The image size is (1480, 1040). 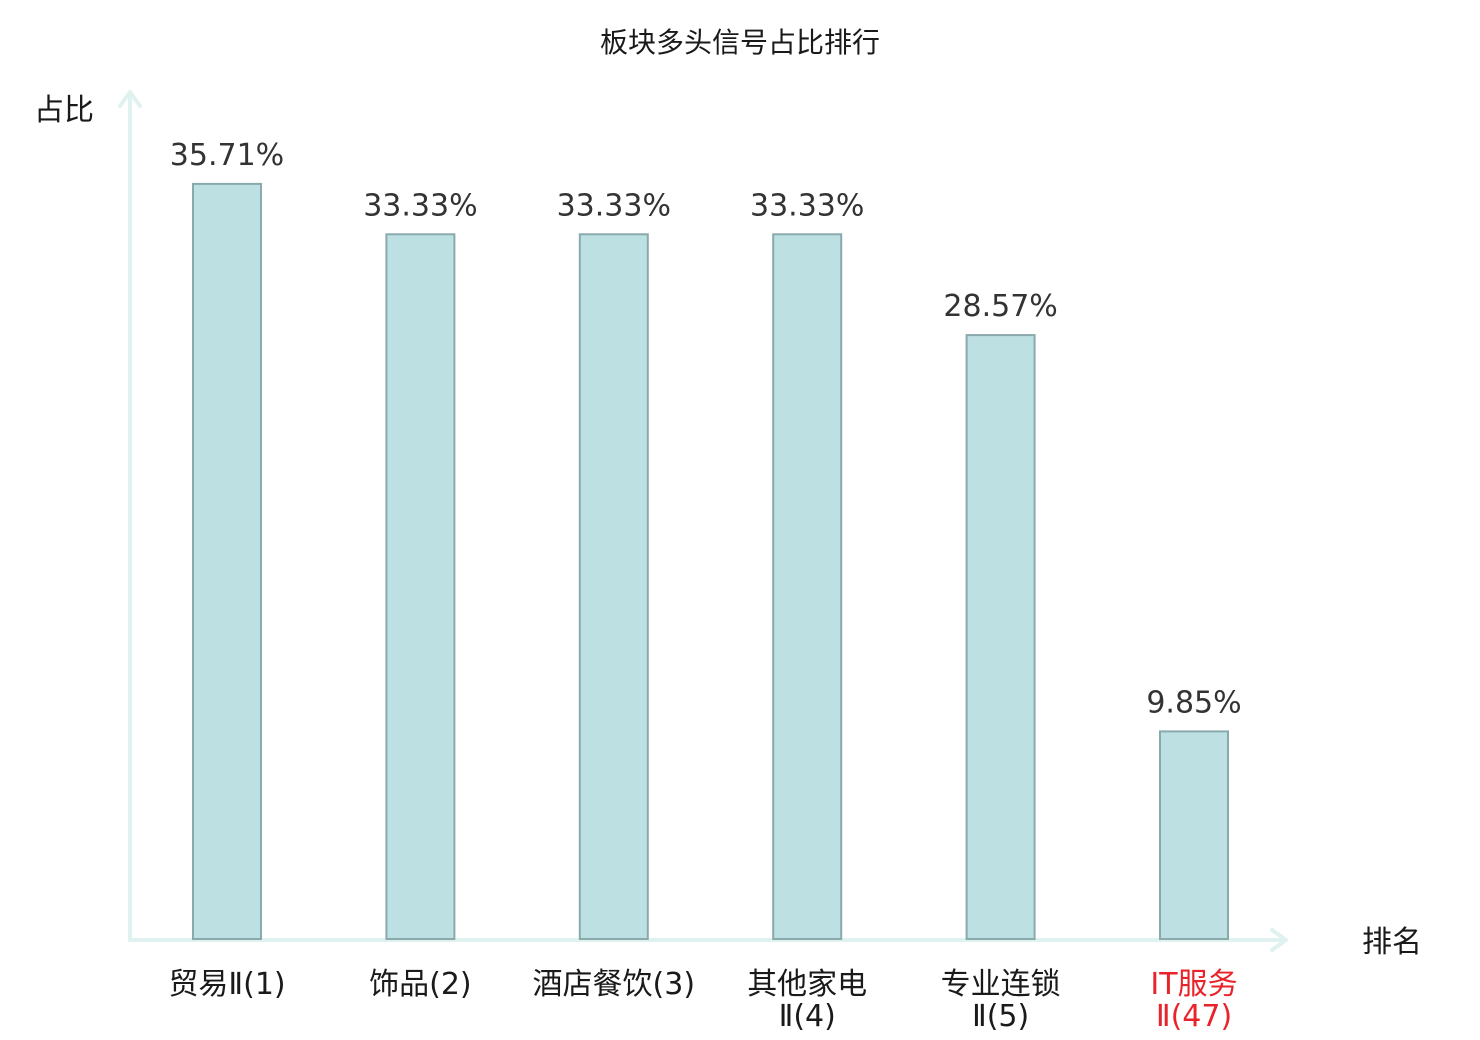 What do you see at coordinates (227, 155) in the screenshot?
I see `bar-value-label: 35.71%` at bounding box center [227, 155].